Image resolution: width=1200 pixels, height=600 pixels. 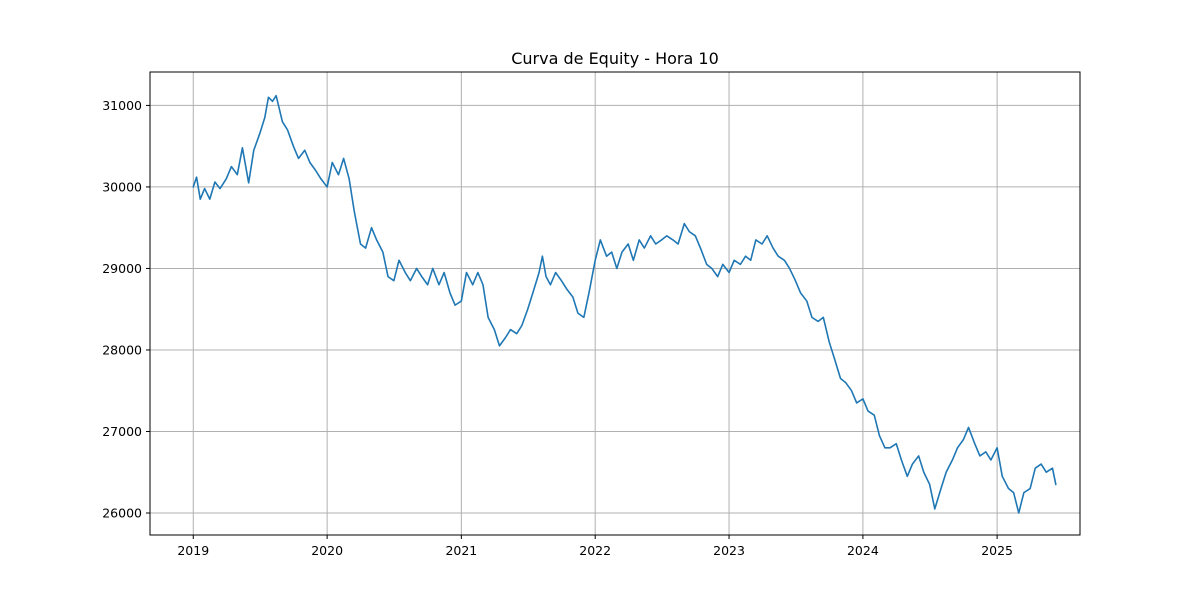 I want to click on x-tick-label: 2022, so click(x=595, y=550).